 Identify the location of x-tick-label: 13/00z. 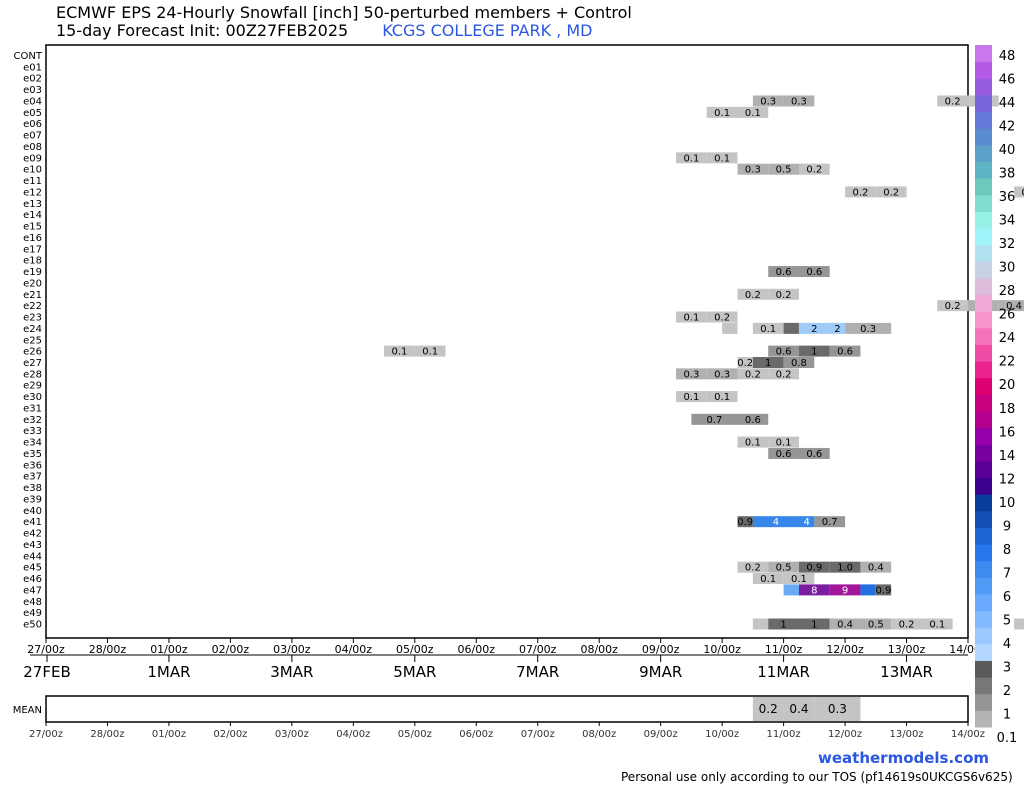
(907, 649).